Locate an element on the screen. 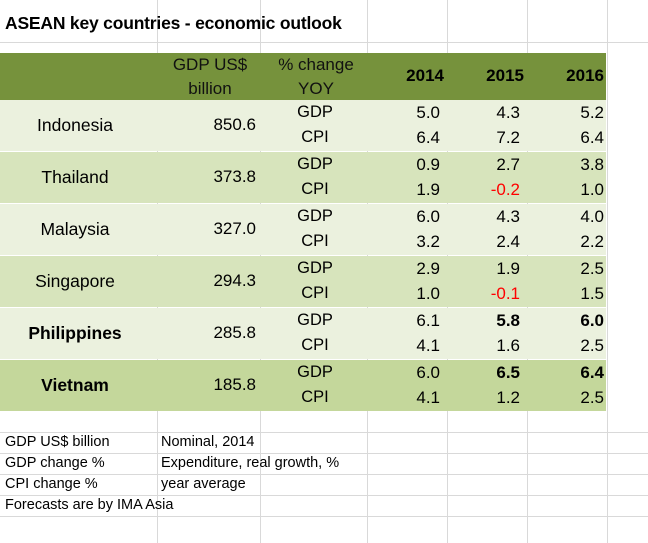  cpi-value-2016: 1.0 is located at coordinates (592, 189).